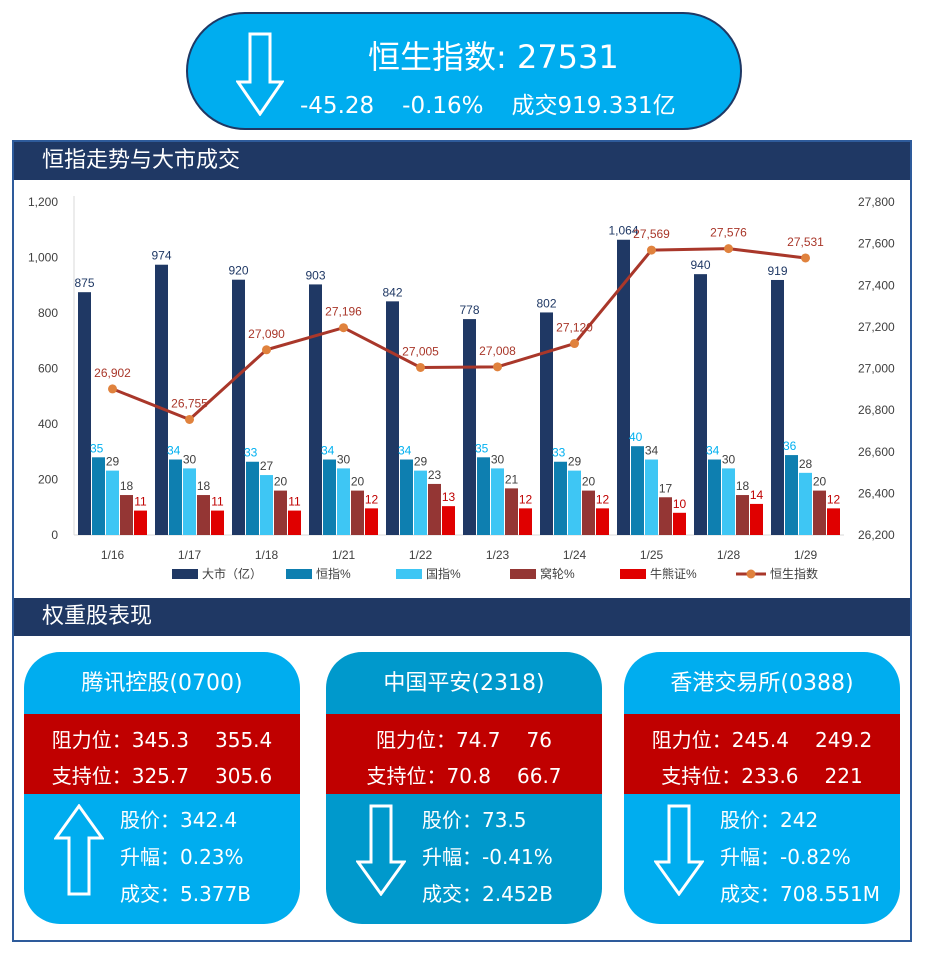 The width and height of the screenshot is (925, 954). I want to click on support-1: 233.6, so click(770, 776).